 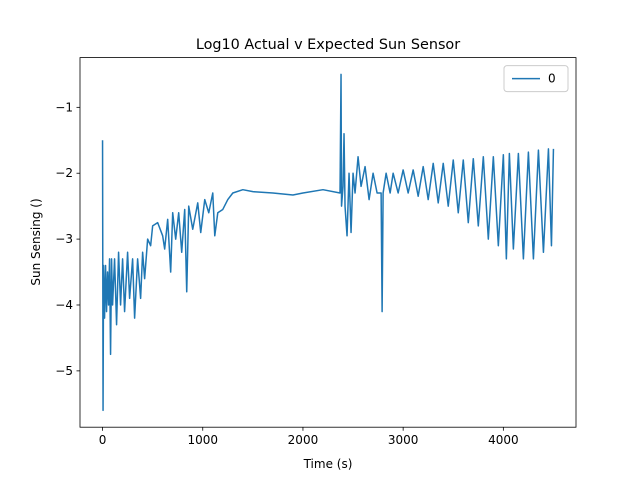 What do you see at coordinates (64, 173) in the screenshot?
I see `y-tick-label: −2` at bounding box center [64, 173].